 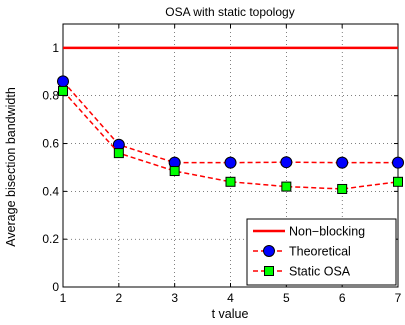 I want to click on y-tick-label: 0.4, so click(x=50, y=191).